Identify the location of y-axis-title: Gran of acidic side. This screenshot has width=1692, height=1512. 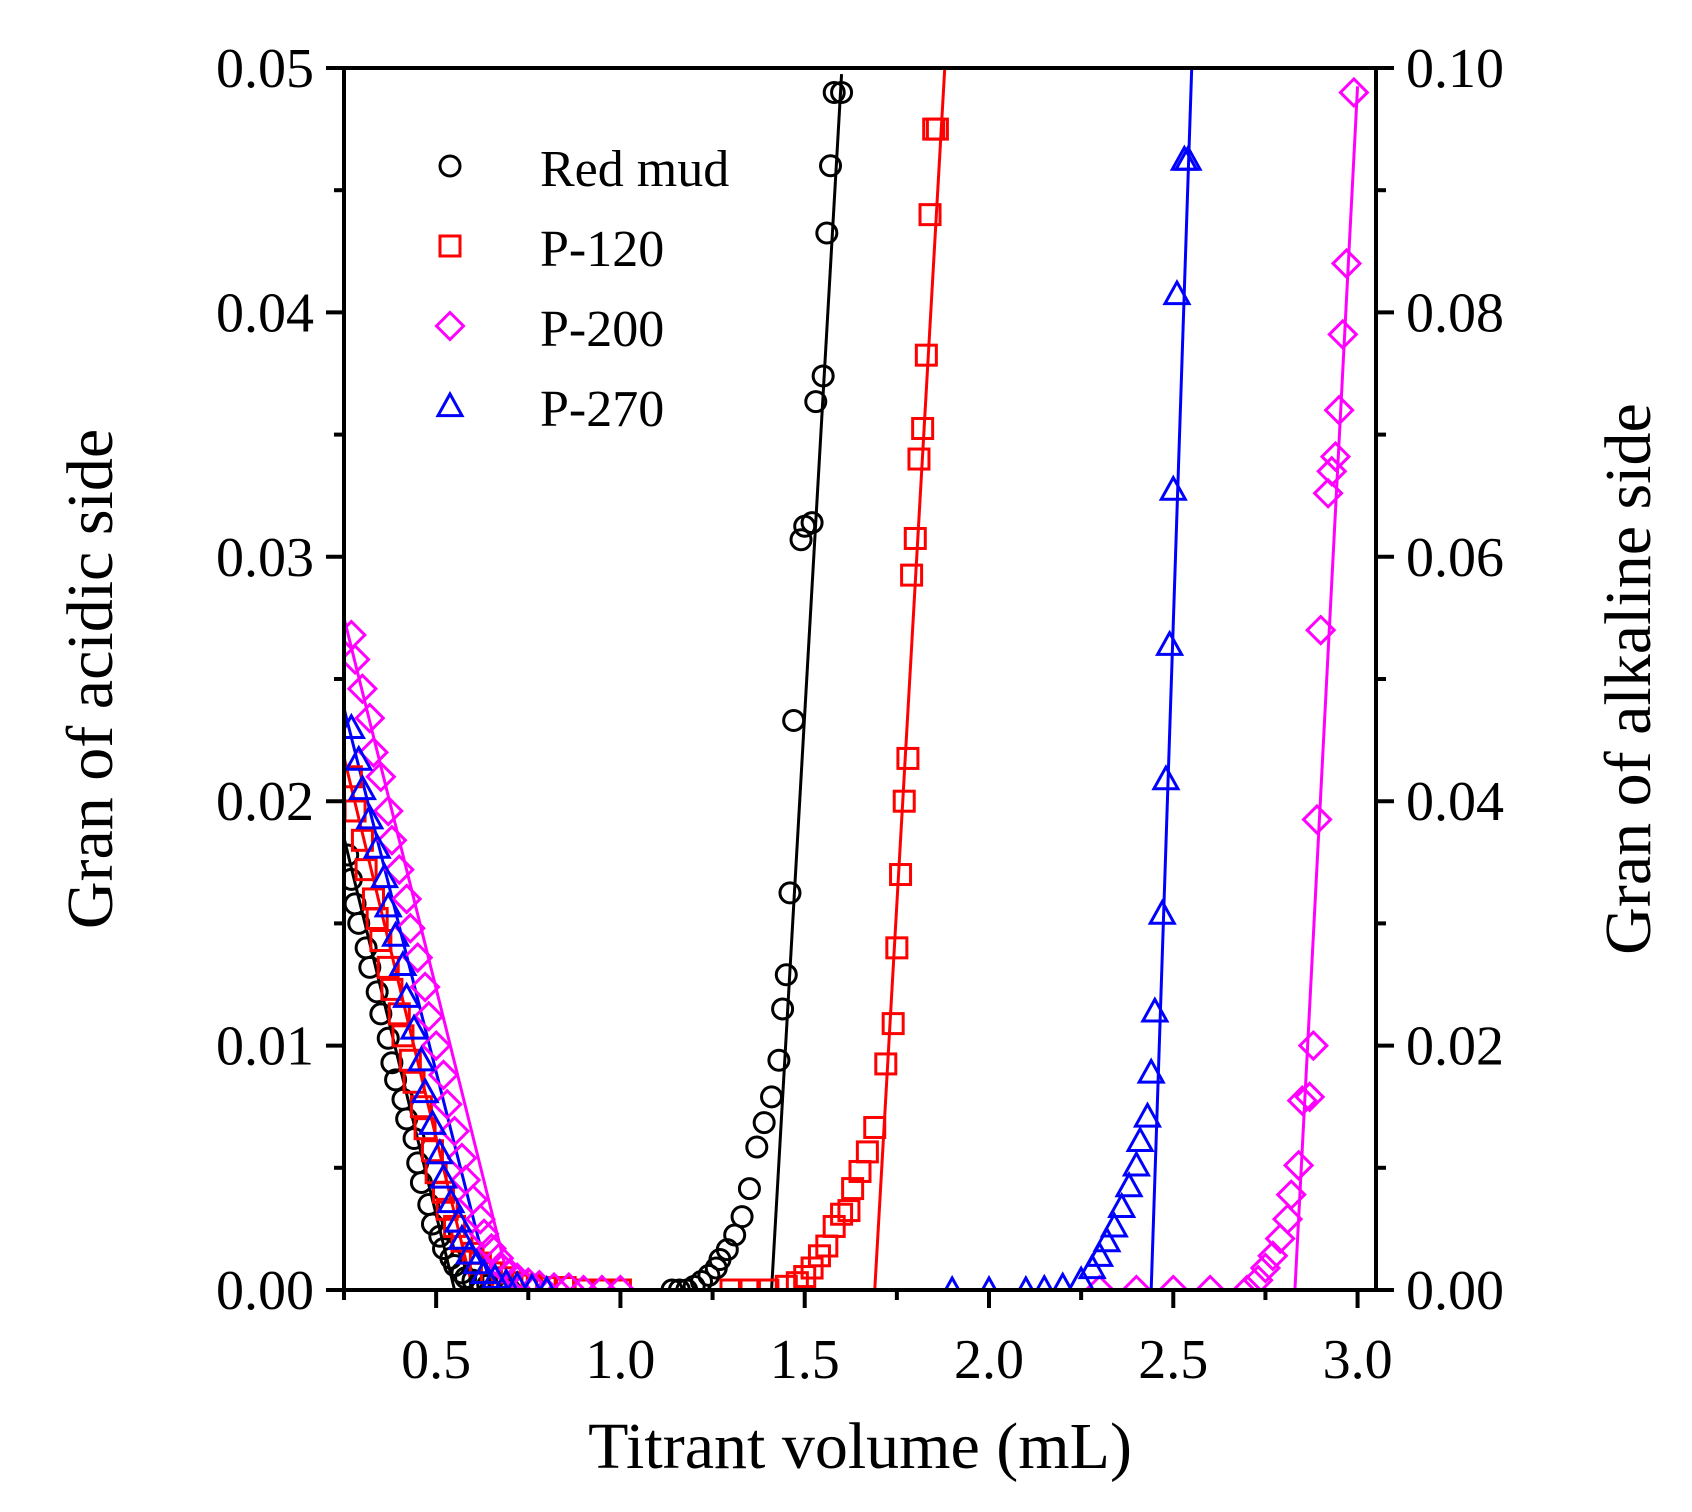
(90, 679).